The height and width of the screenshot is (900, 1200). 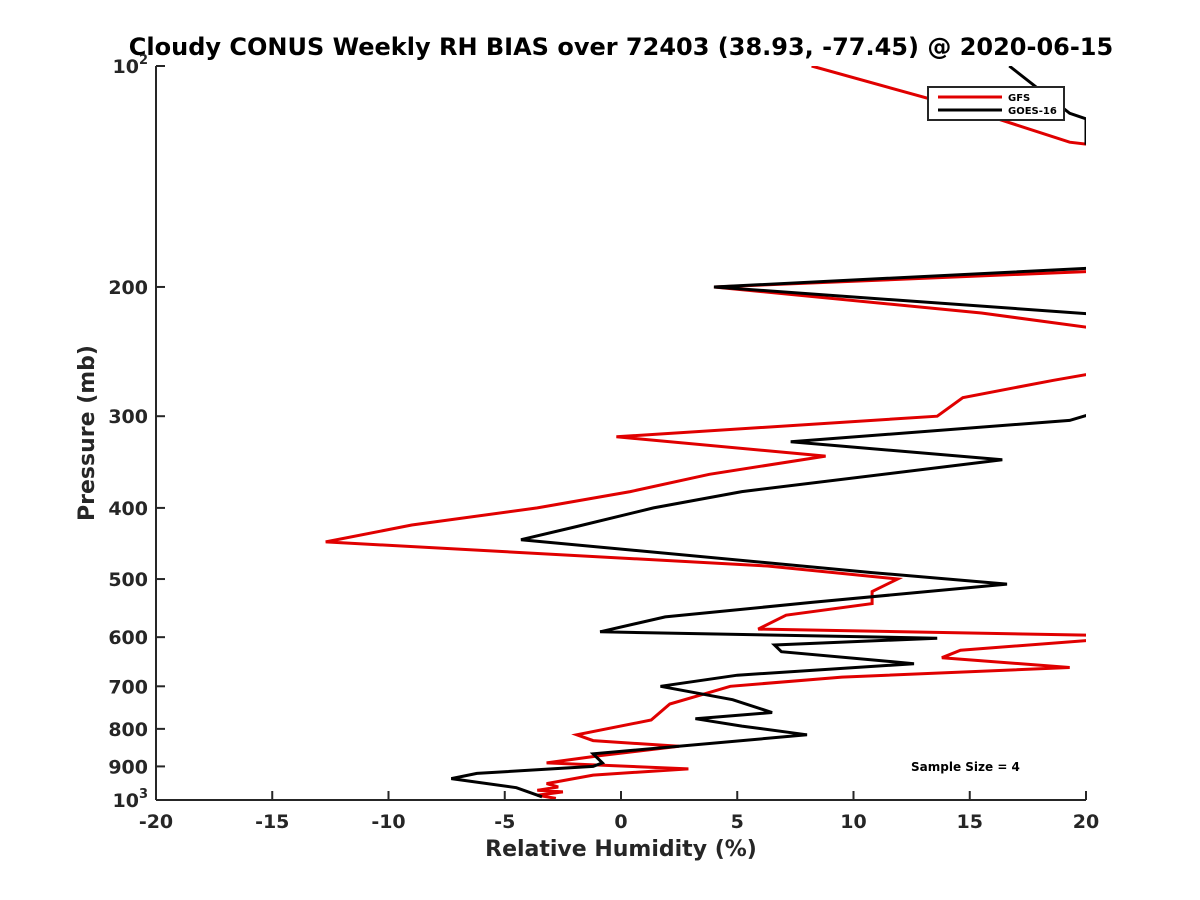 I want to click on y-tick-label: 10³, so click(x=131, y=799).